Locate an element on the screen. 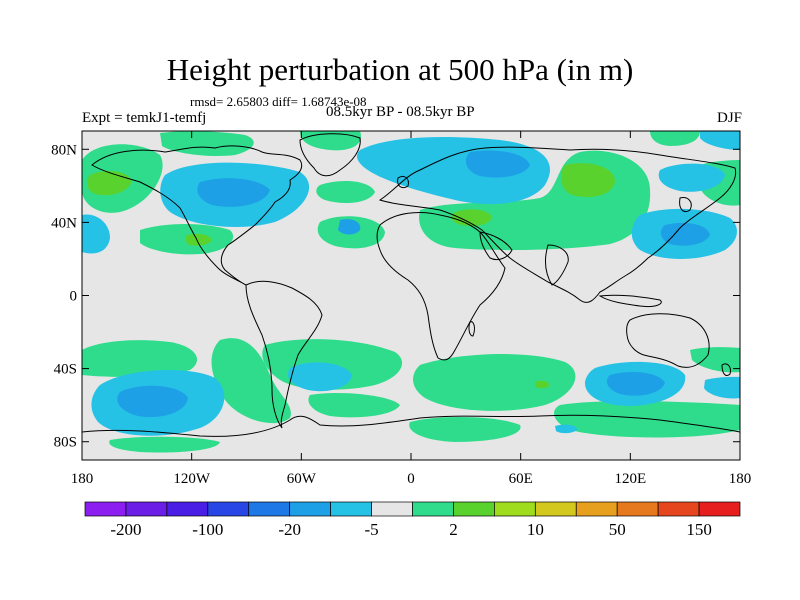  australia-coast is located at coordinates (668, 340).